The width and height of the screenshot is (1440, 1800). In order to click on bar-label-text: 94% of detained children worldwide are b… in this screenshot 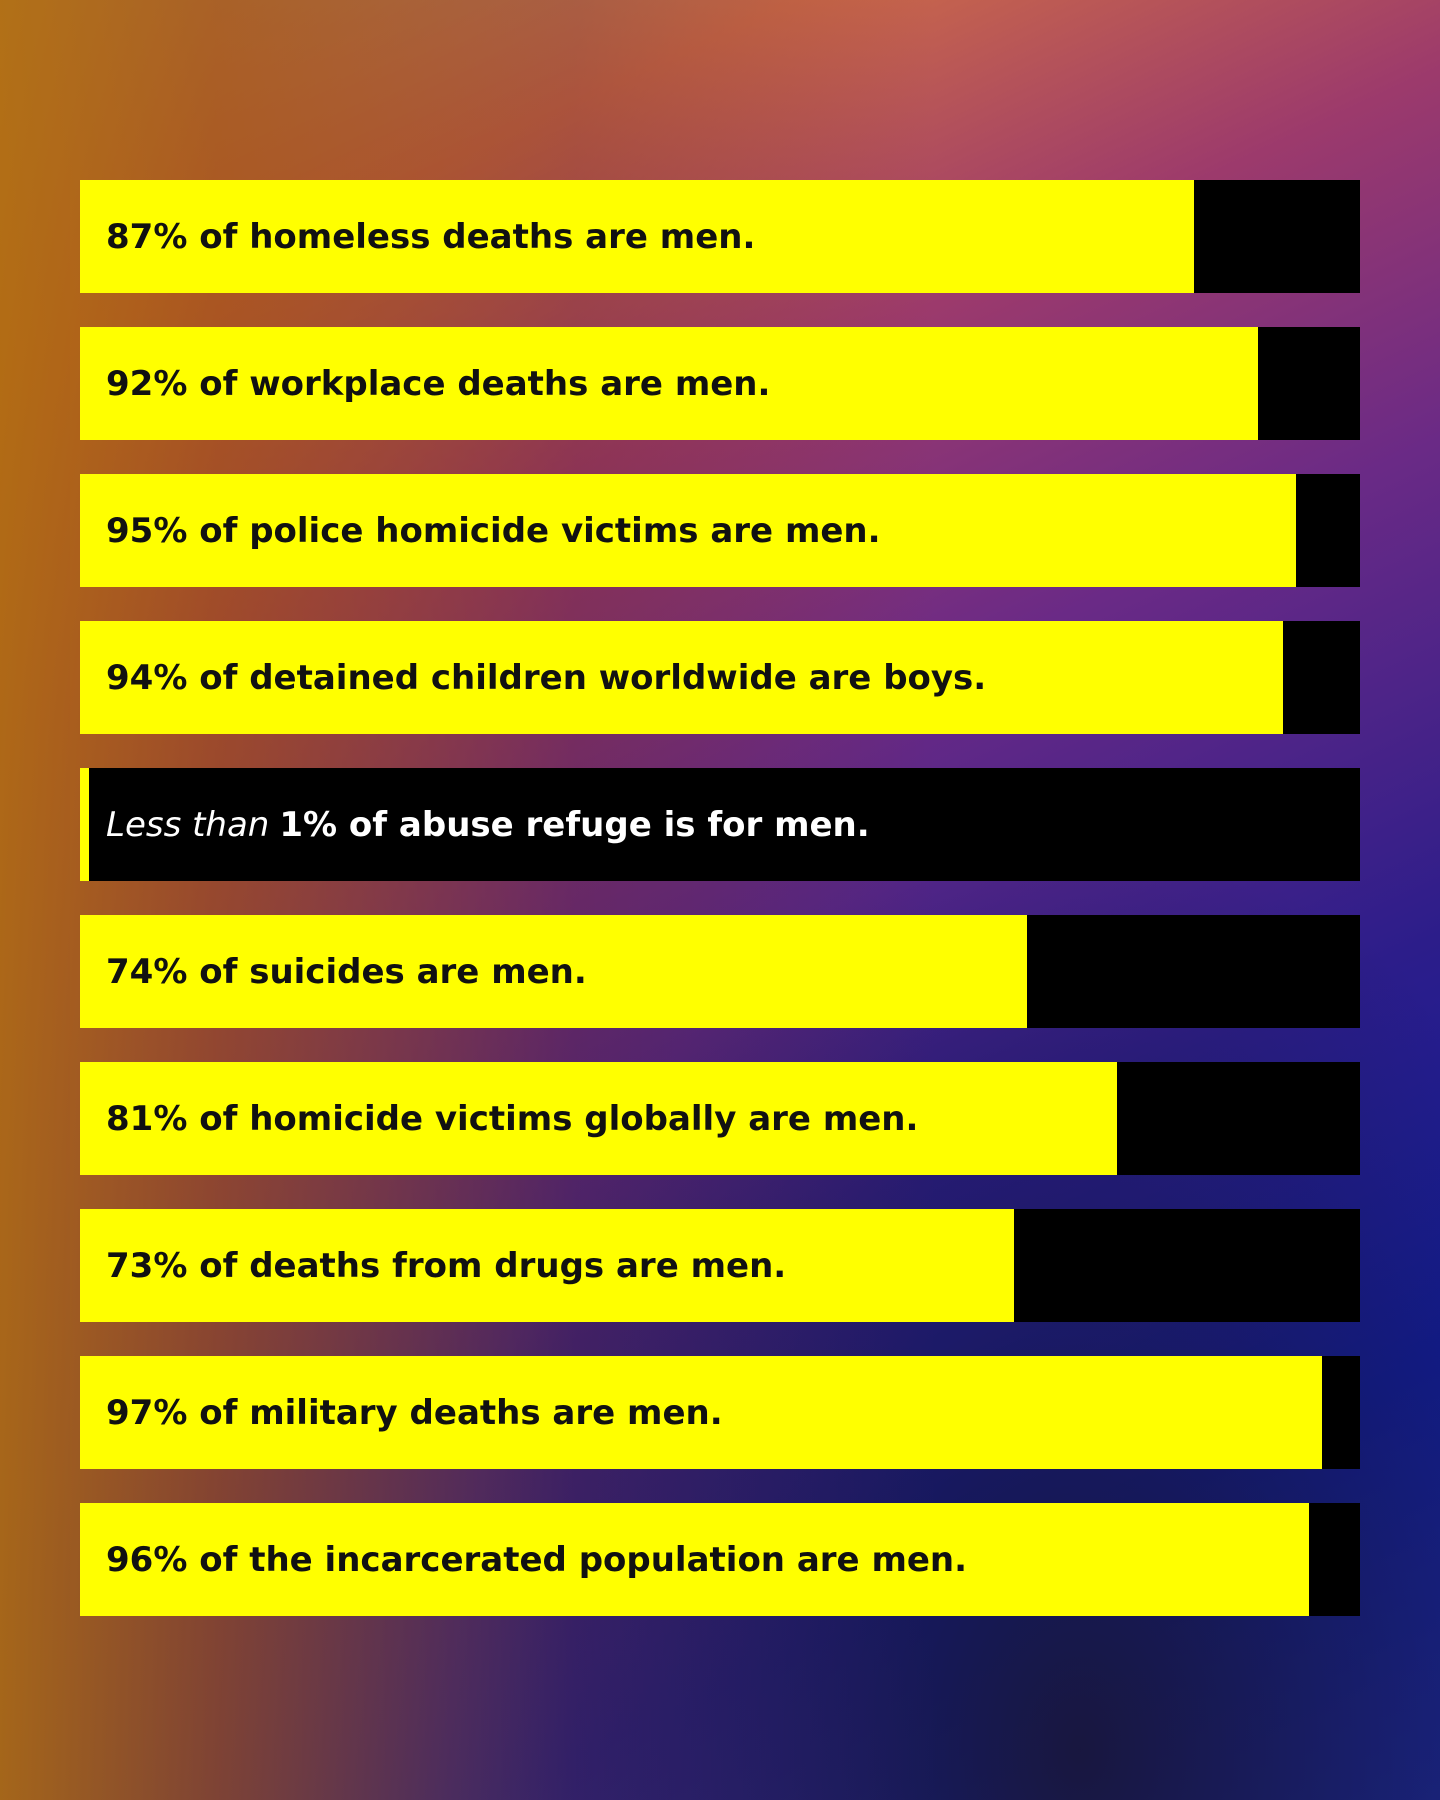, I will do `click(546, 677)`.